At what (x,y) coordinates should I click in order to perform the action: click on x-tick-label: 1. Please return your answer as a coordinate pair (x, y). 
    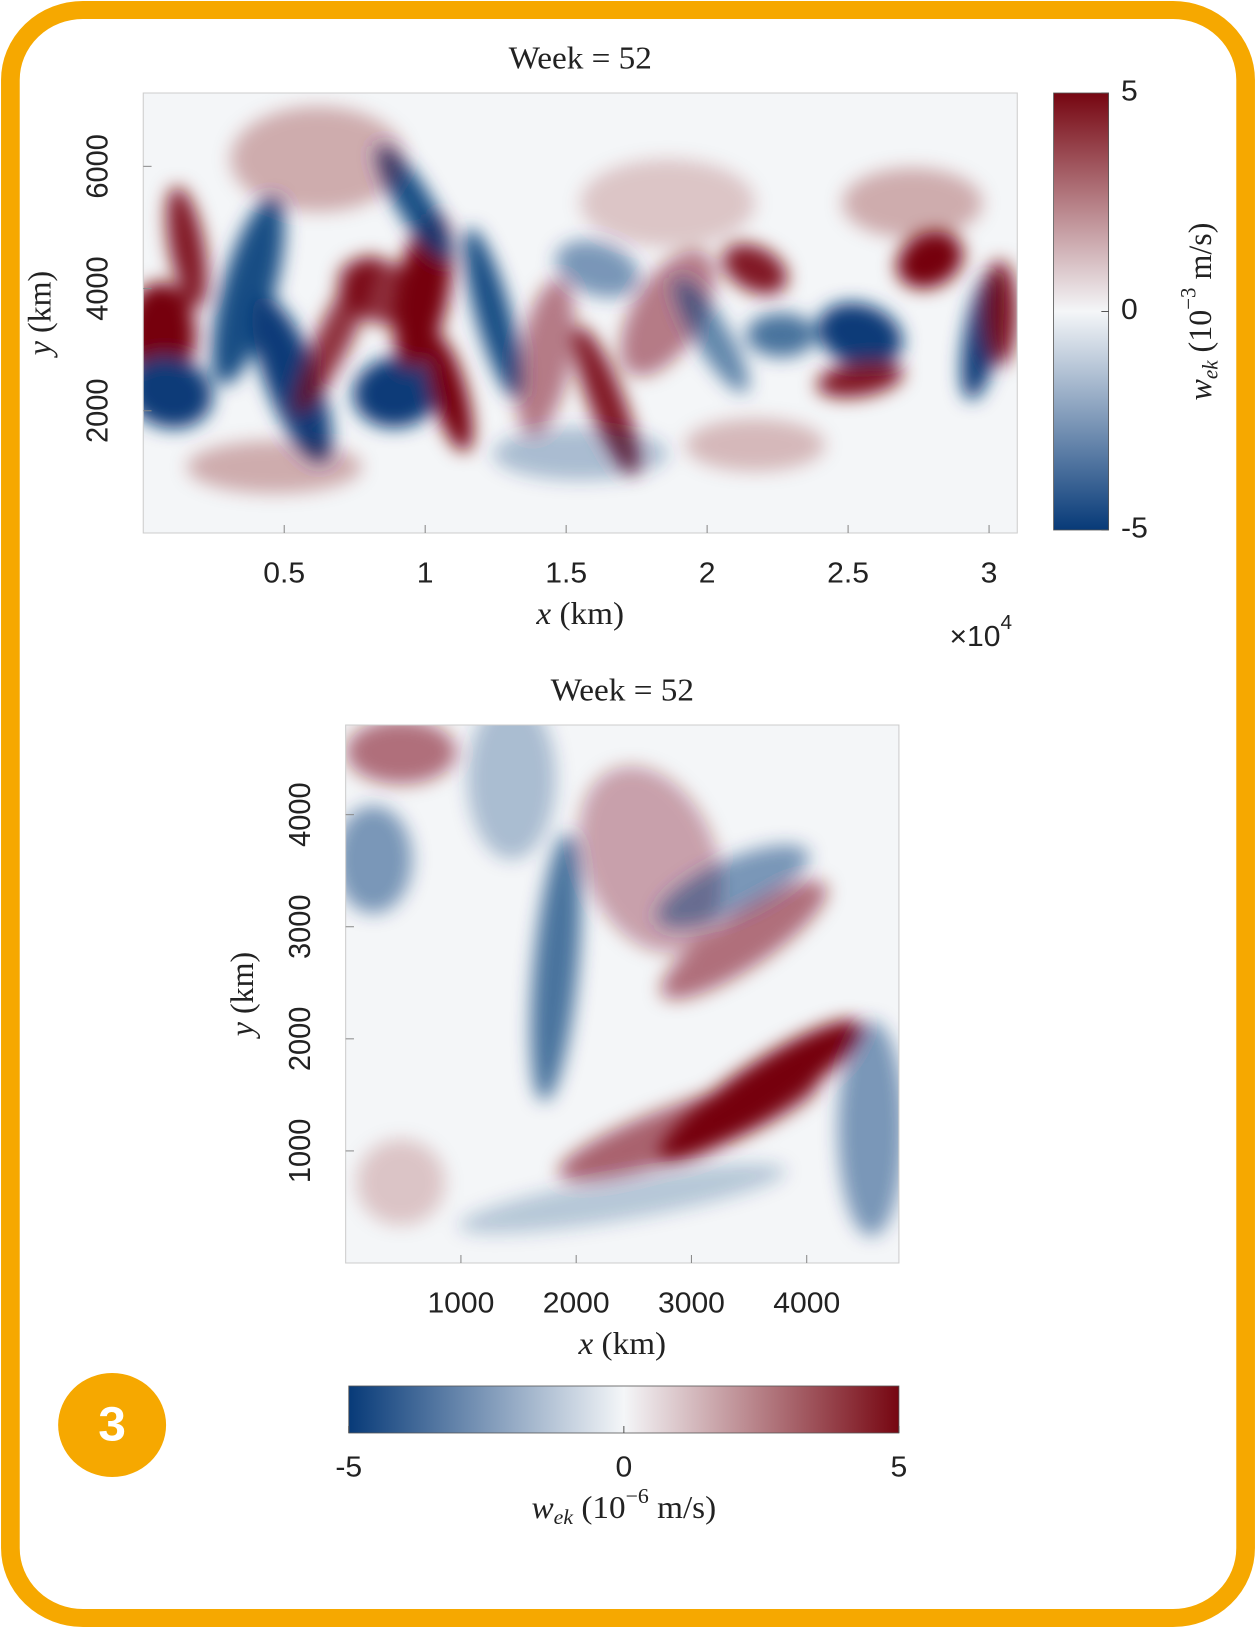
    Looking at the image, I should click on (425, 573).